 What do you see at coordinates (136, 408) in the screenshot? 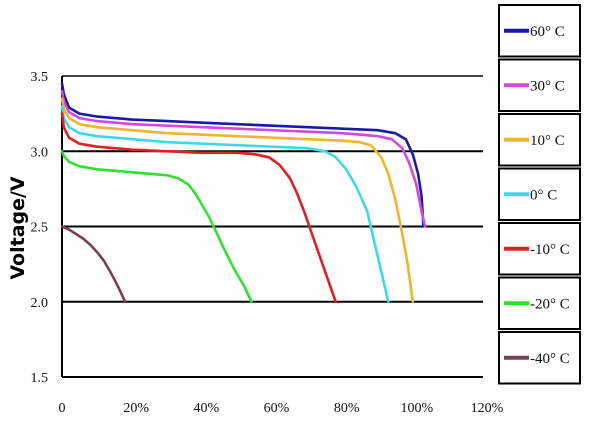
I see `x-tick-label: 20%` at bounding box center [136, 408].